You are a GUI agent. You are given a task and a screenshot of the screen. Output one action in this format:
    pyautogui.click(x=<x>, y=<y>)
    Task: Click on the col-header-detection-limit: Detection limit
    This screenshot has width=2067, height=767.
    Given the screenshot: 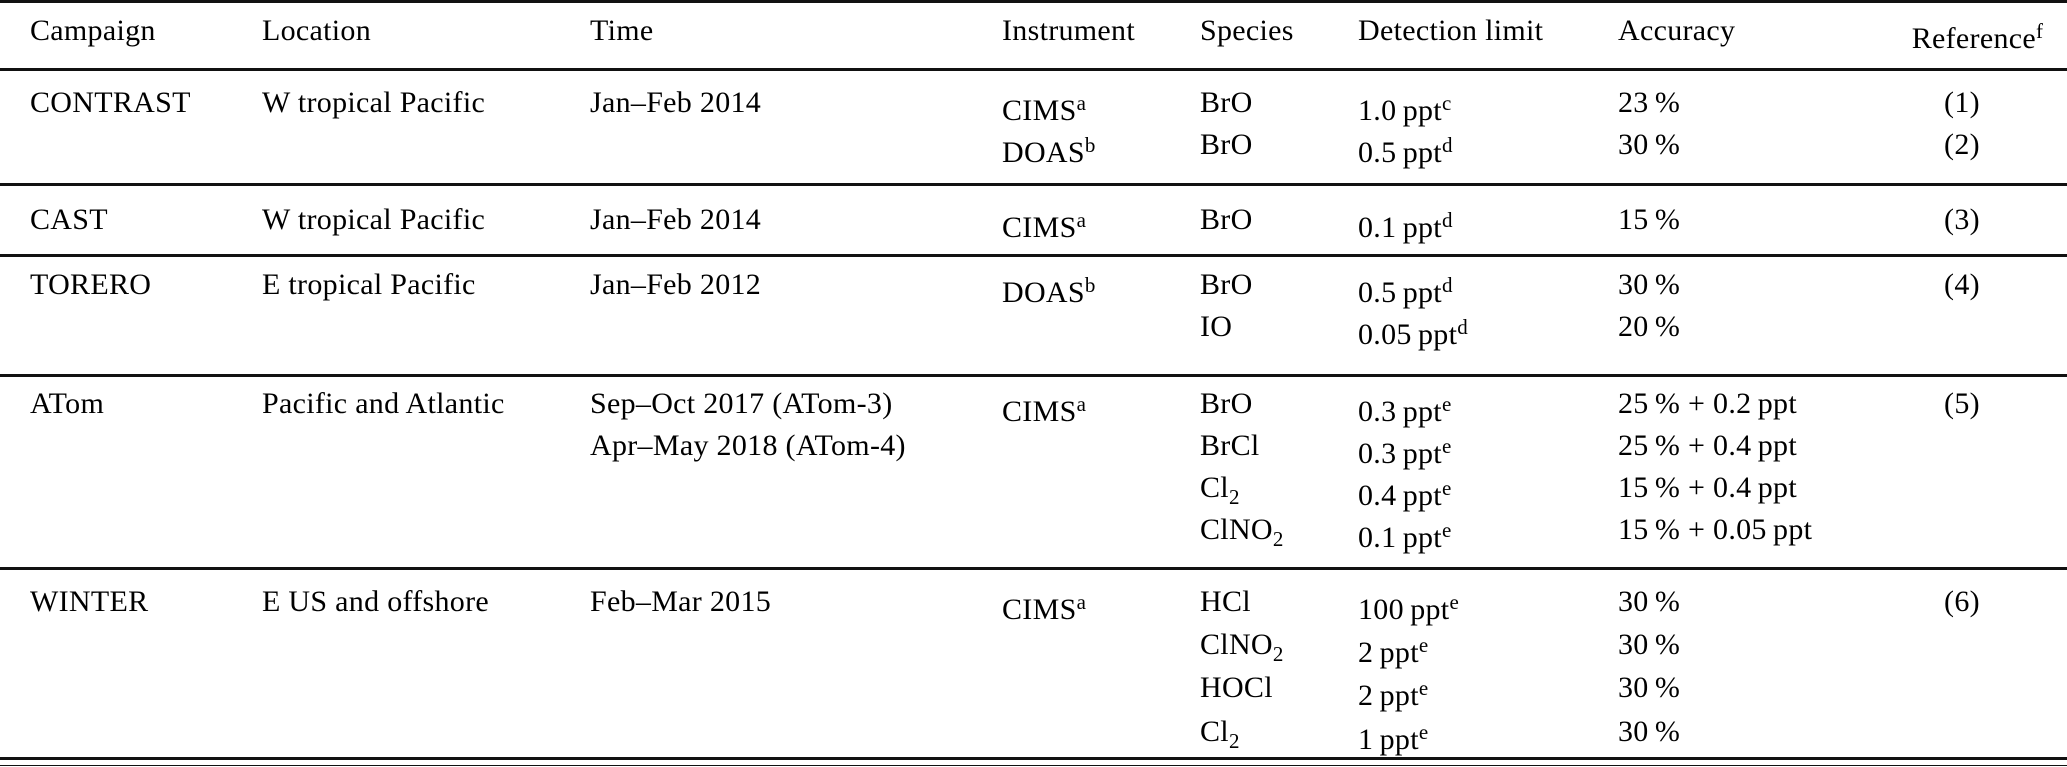 What is the action you would take?
    pyautogui.click(x=1451, y=30)
    